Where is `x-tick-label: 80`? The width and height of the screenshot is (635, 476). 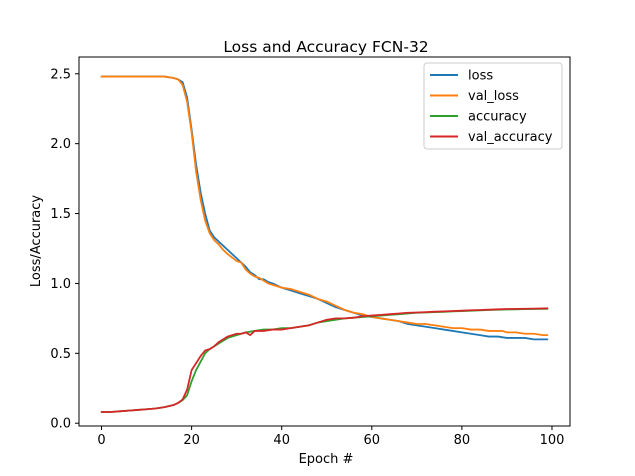 x-tick-label: 80 is located at coordinates (462, 440).